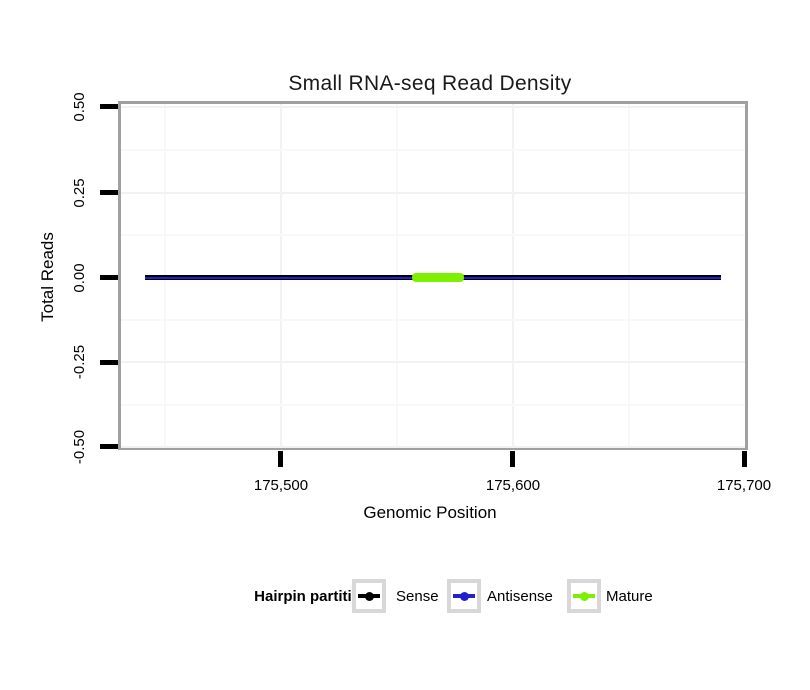  Describe the element at coordinates (520, 596) in the screenshot. I see `legend-label-antisense: Antisense` at that location.